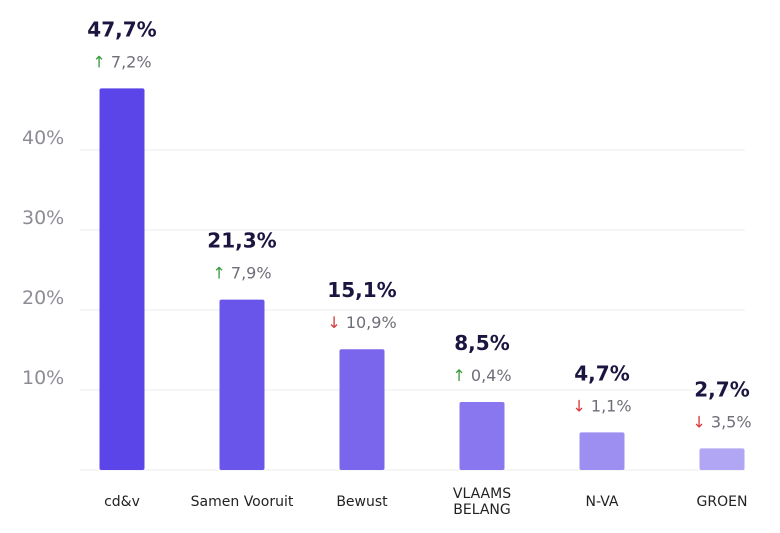  I want to click on bar-change-value: 1,1%, so click(609, 405).